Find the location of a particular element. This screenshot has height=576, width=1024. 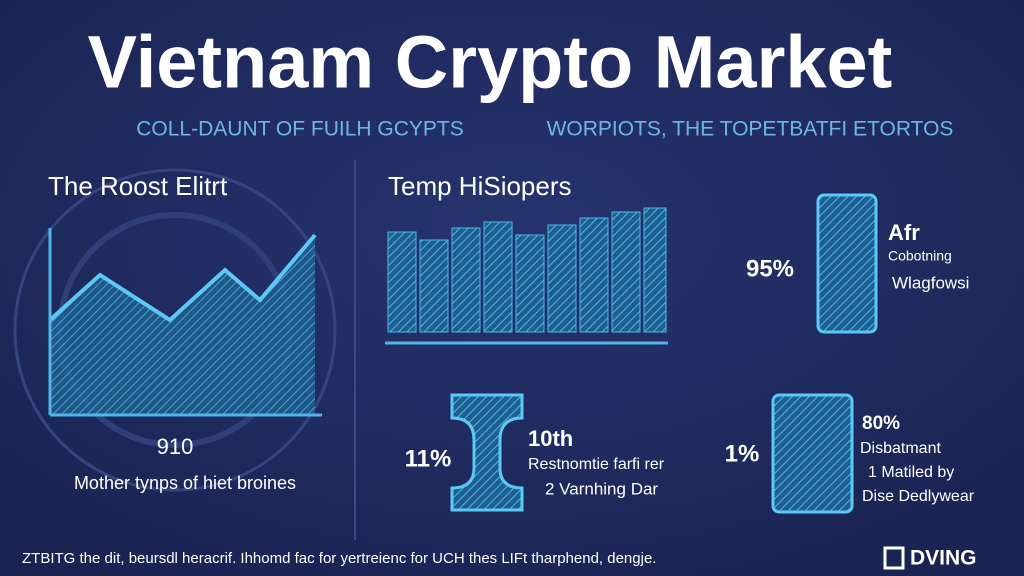

logo-icon is located at coordinates (894, 558).